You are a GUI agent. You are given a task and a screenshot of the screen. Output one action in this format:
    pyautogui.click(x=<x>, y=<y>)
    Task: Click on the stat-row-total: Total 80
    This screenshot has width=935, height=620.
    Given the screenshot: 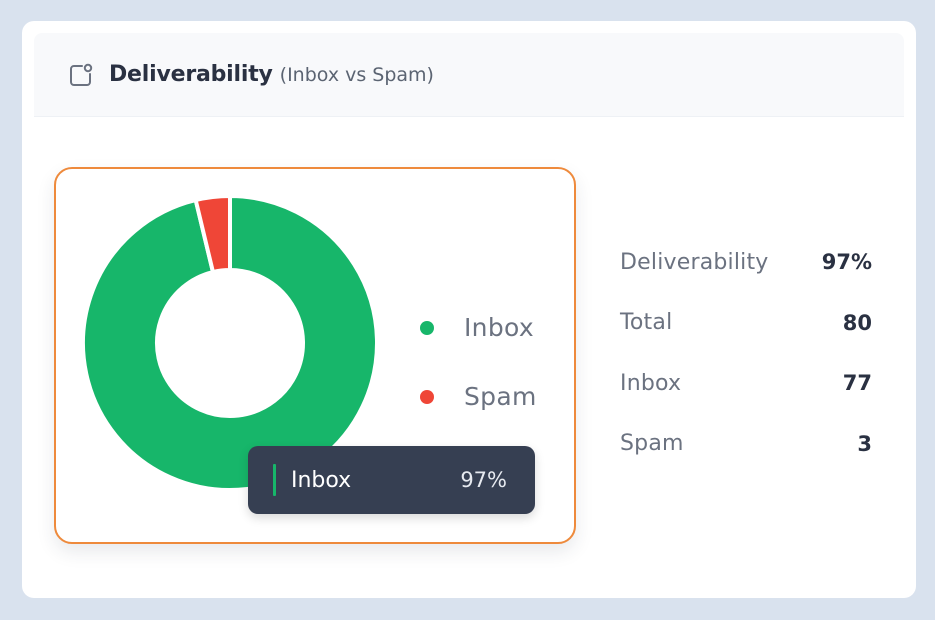 What is the action you would take?
    pyautogui.click(x=746, y=323)
    